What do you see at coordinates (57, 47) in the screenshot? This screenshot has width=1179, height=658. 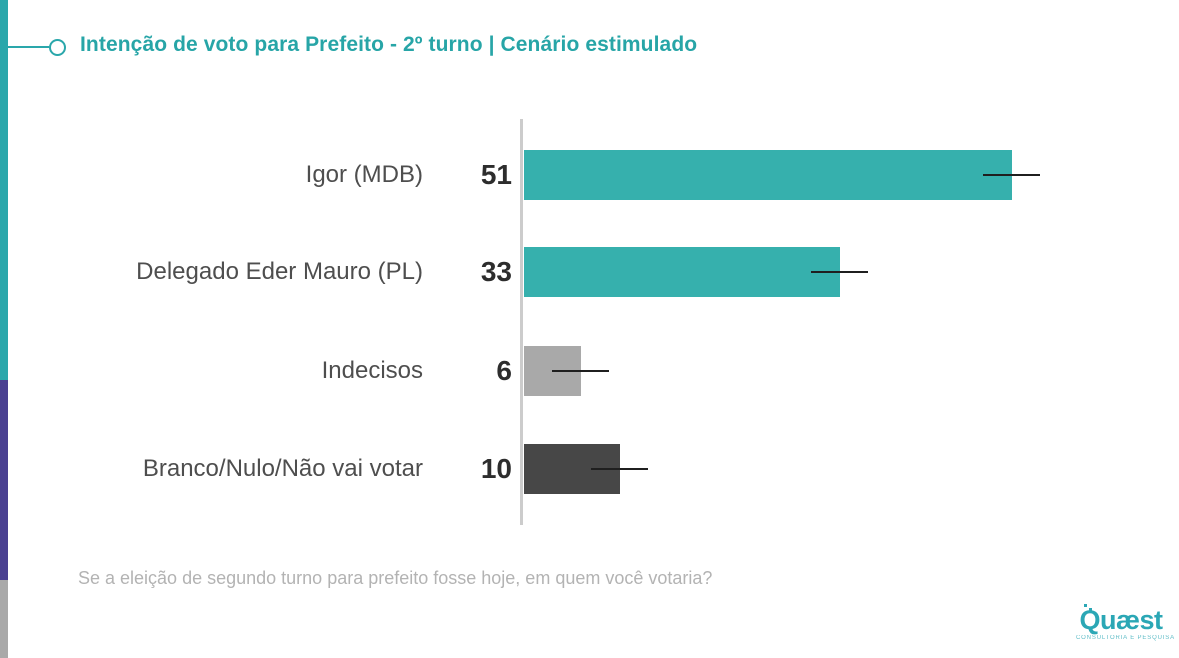 I see `title-circle-icon` at bounding box center [57, 47].